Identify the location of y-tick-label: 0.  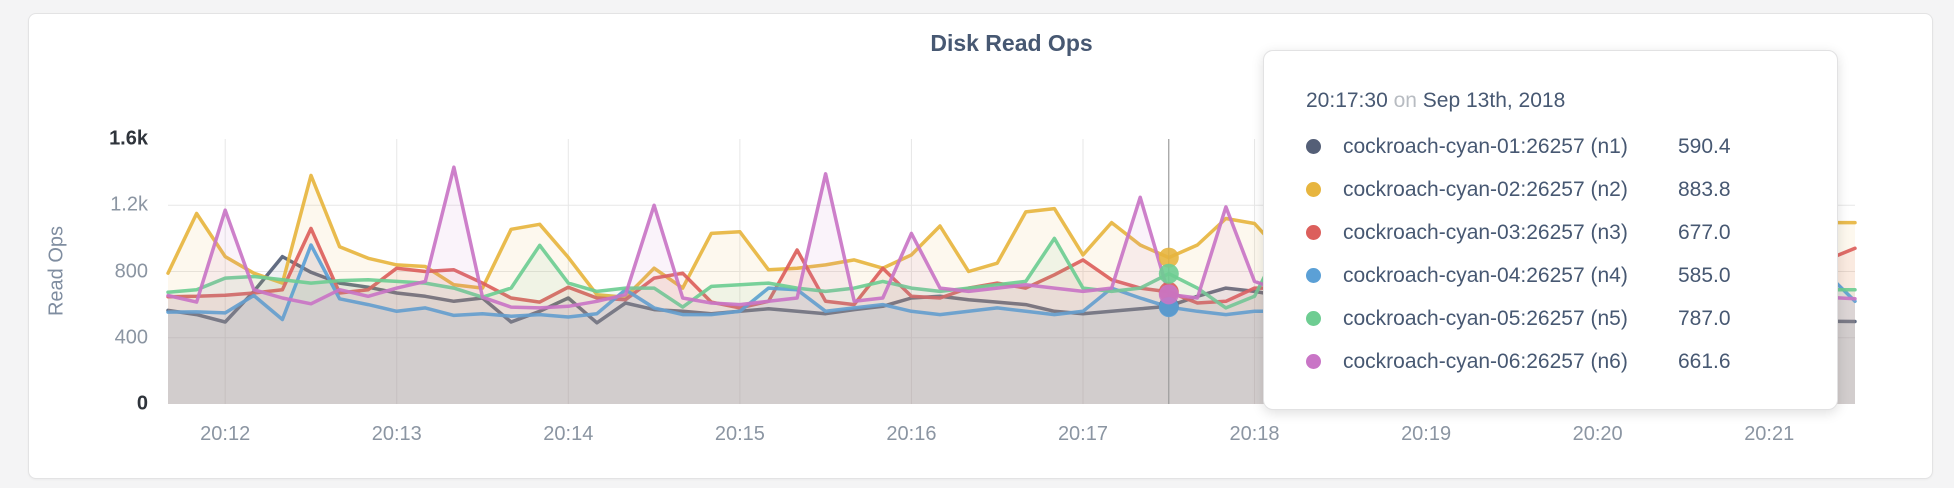
(142, 403).